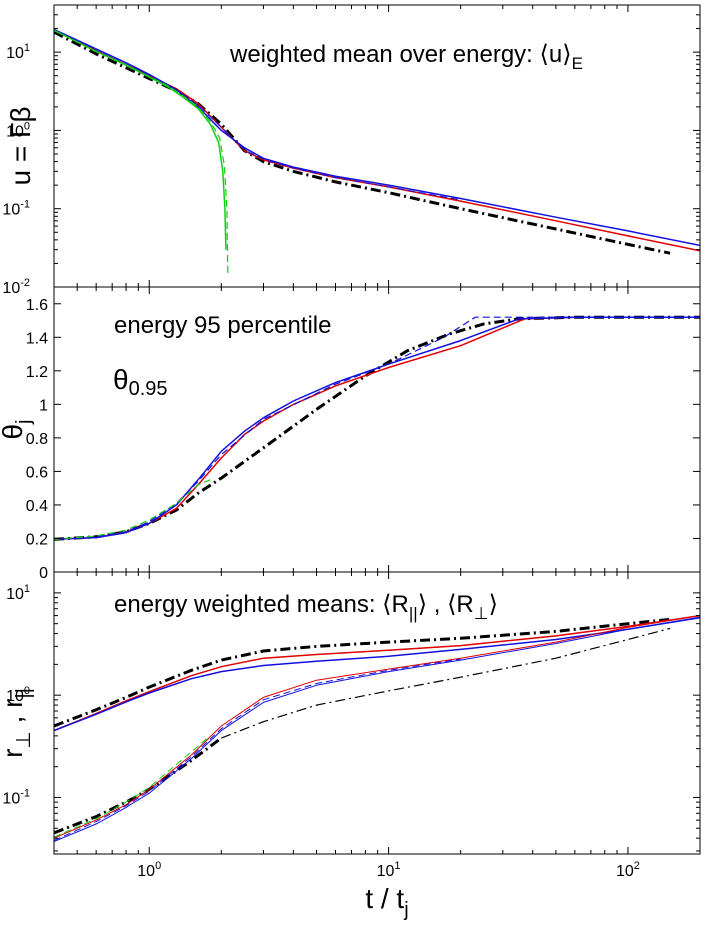 This screenshot has width=706, height=926. What do you see at coordinates (17, 429) in the screenshot?
I see `y-axis-label: θj` at bounding box center [17, 429].